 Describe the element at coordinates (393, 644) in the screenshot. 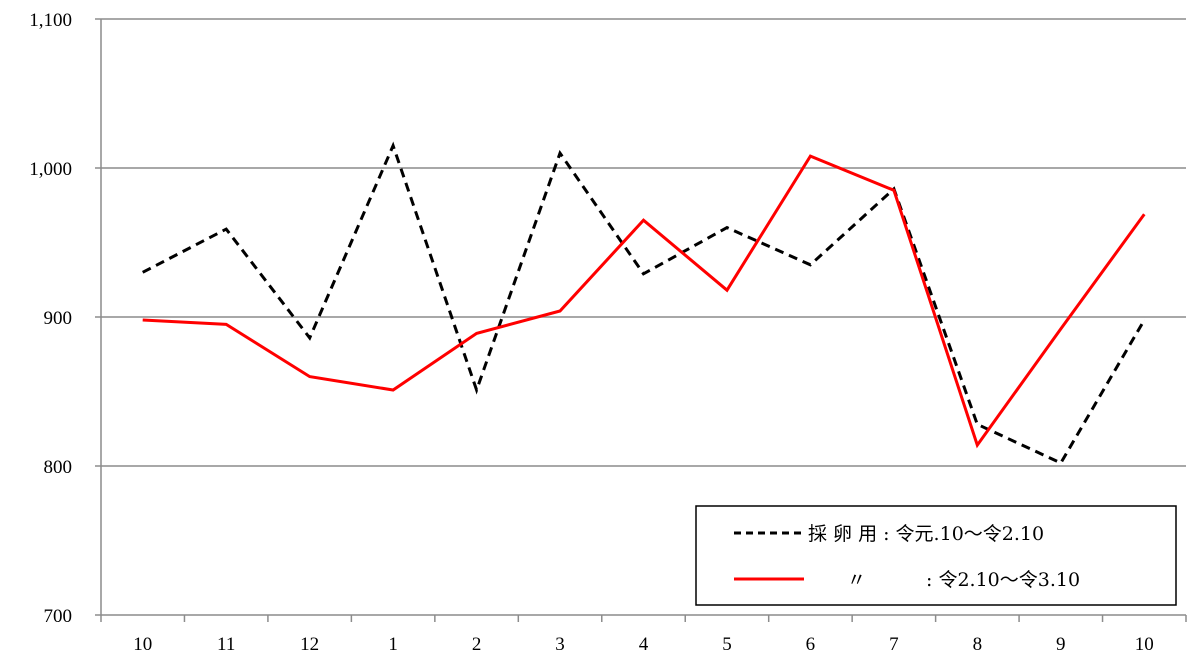

I see `x-tick-label-3: 1` at that location.